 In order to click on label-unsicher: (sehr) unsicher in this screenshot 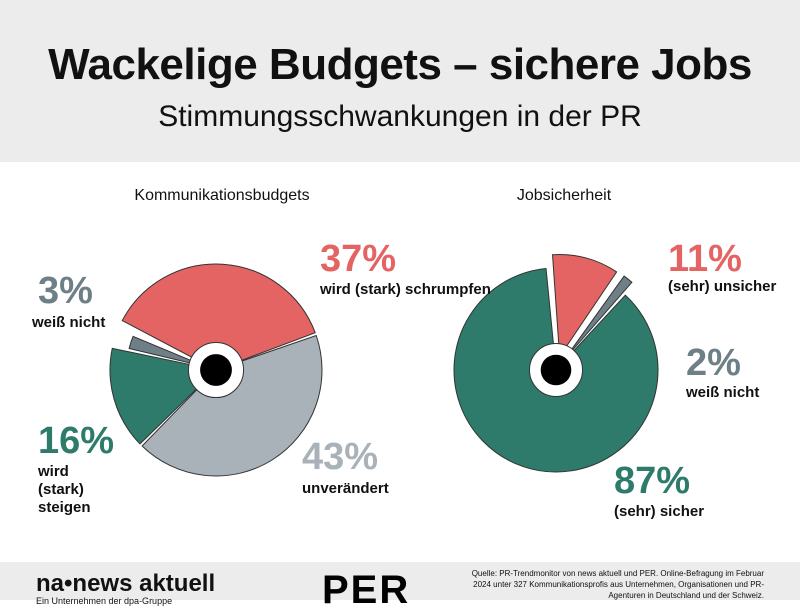, I will do `click(722, 286)`.